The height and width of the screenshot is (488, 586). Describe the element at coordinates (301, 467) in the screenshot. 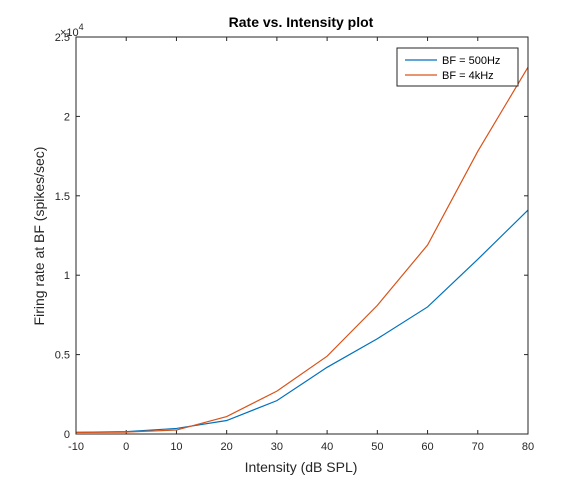

I see `x-axis-label: Intensity (dB SPL)` at that location.